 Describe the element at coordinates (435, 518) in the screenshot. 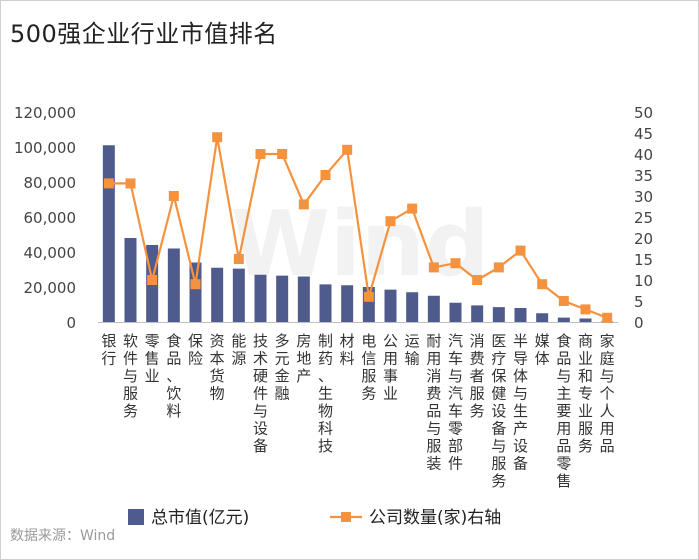

I see `legend-line-label: 公司数量(家)右轴` at that location.